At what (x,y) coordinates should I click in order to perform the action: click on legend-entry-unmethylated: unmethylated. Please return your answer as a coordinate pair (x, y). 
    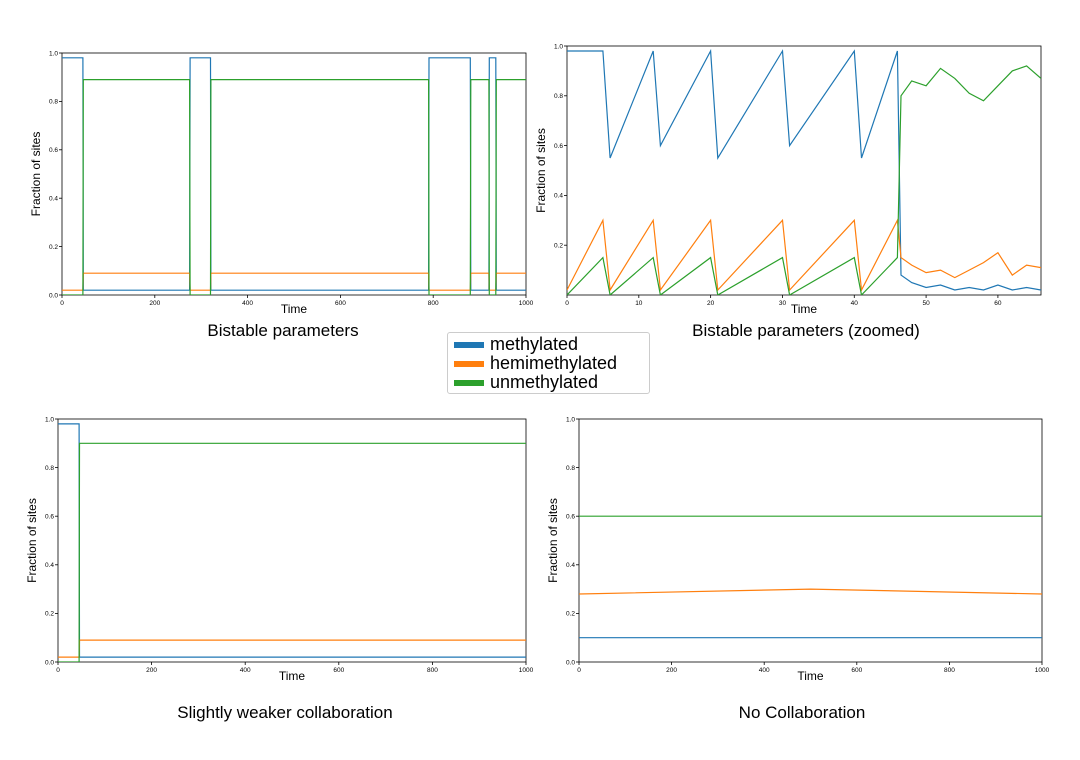
    Looking at the image, I should click on (526, 382).